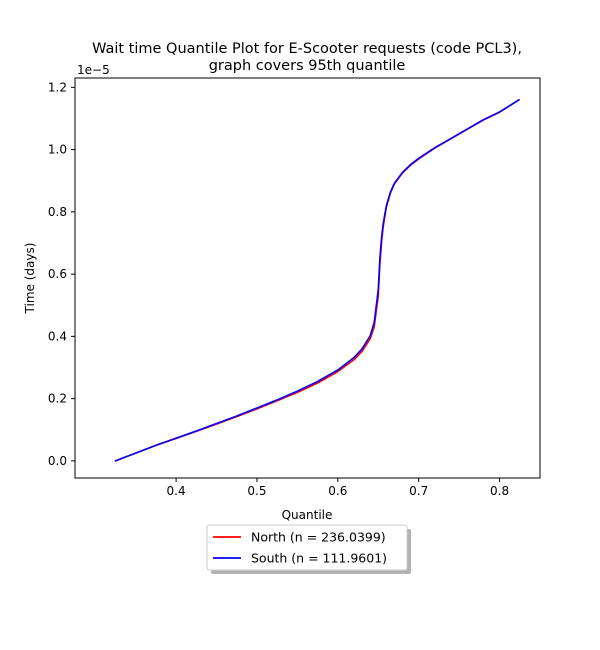  Describe the element at coordinates (307, 66) in the screenshot. I see `chart-title-line-2: graph covers 95th quantile` at that location.